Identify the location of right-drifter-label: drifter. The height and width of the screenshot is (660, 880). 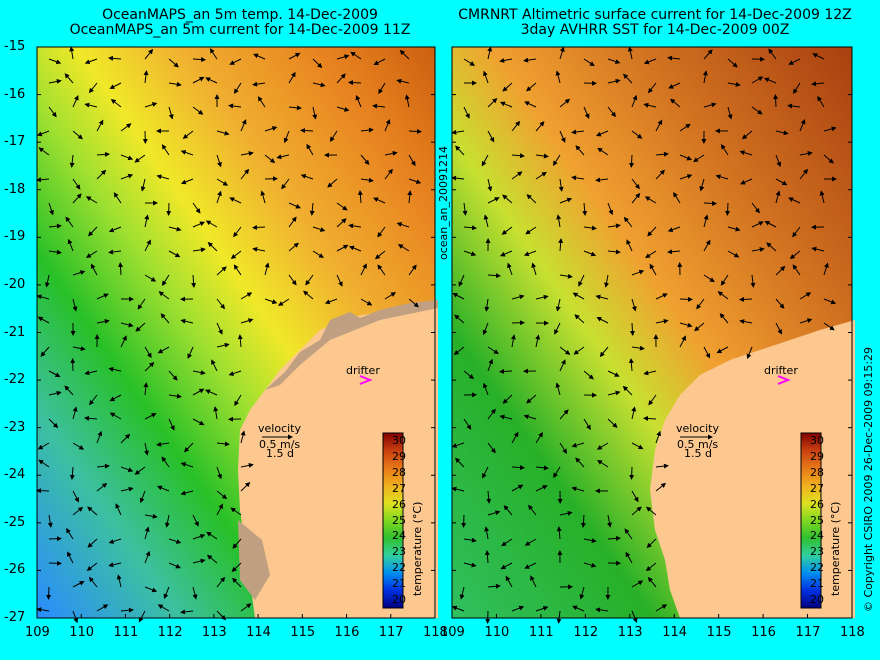
(781, 370).